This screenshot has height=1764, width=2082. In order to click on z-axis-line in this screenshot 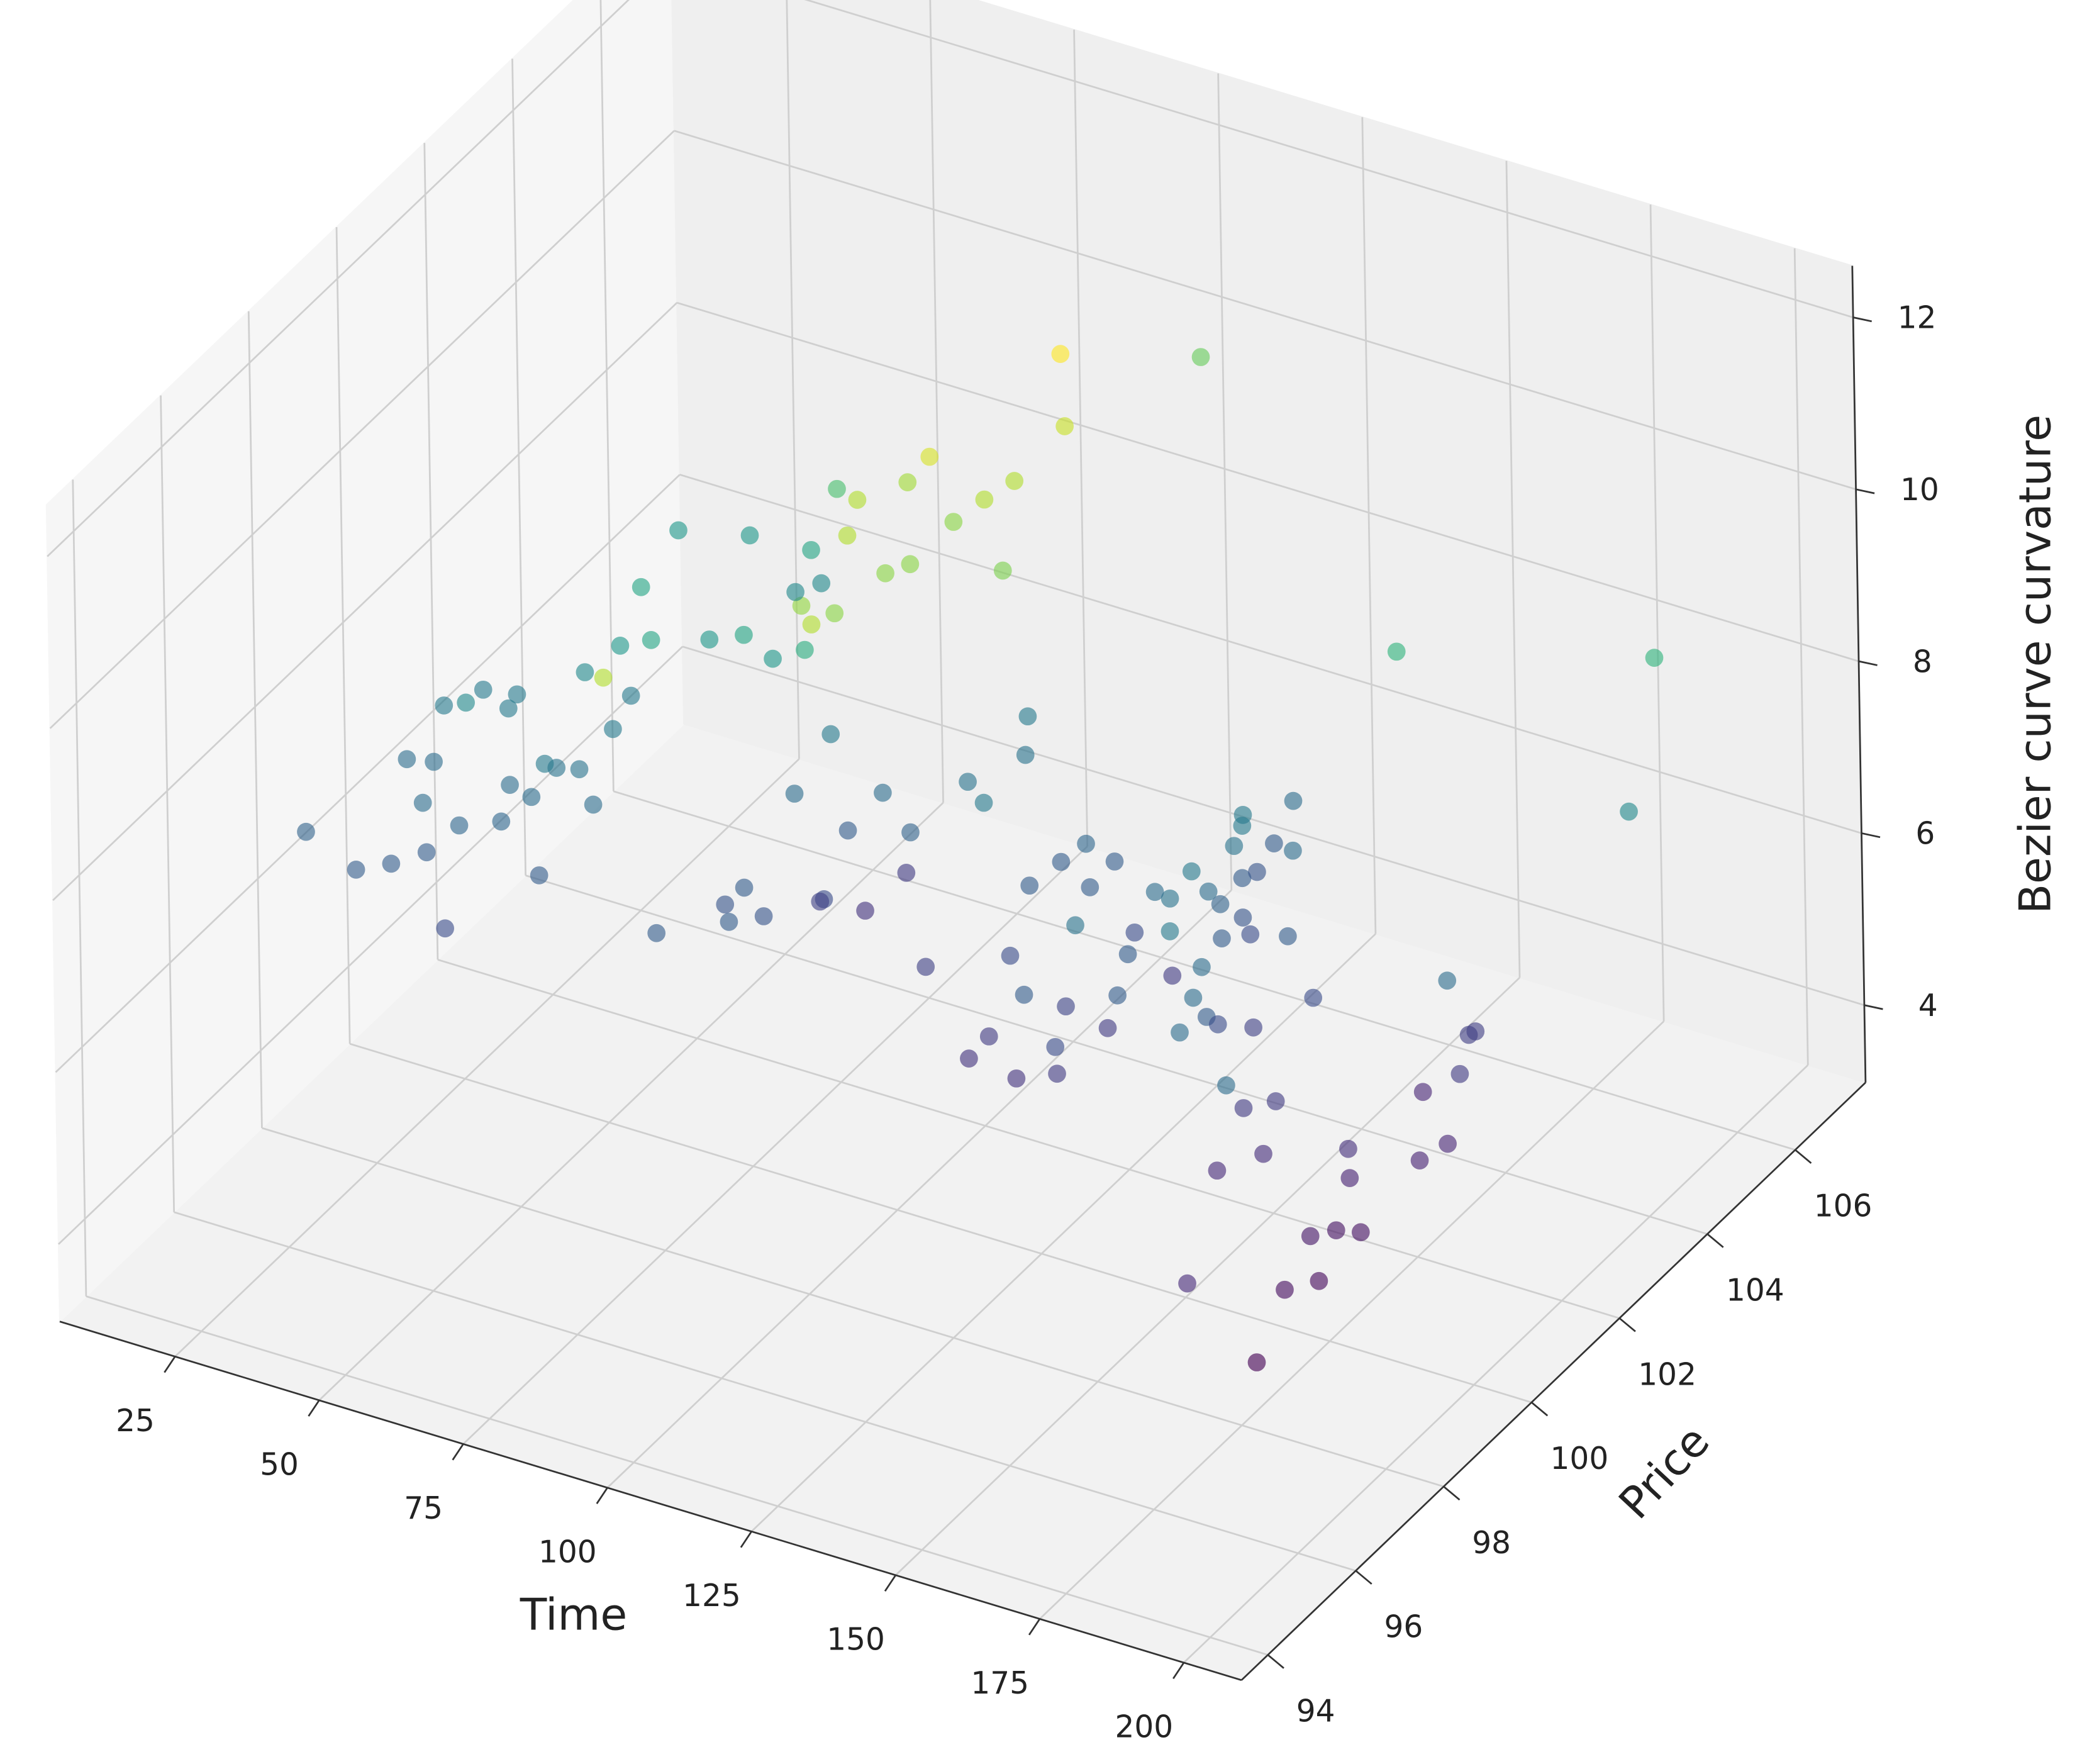, I will do `click(1859, 674)`.